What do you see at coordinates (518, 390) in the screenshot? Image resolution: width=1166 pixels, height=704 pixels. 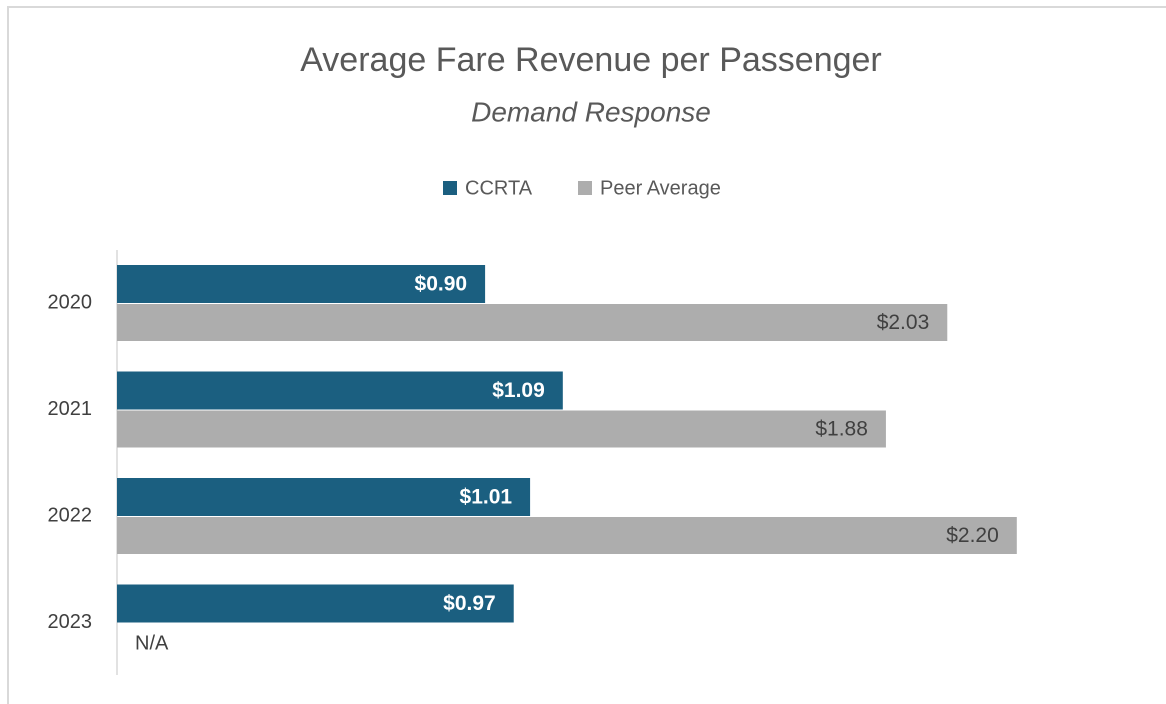 I see `value-label: $1.09` at bounding box center [518, 390].